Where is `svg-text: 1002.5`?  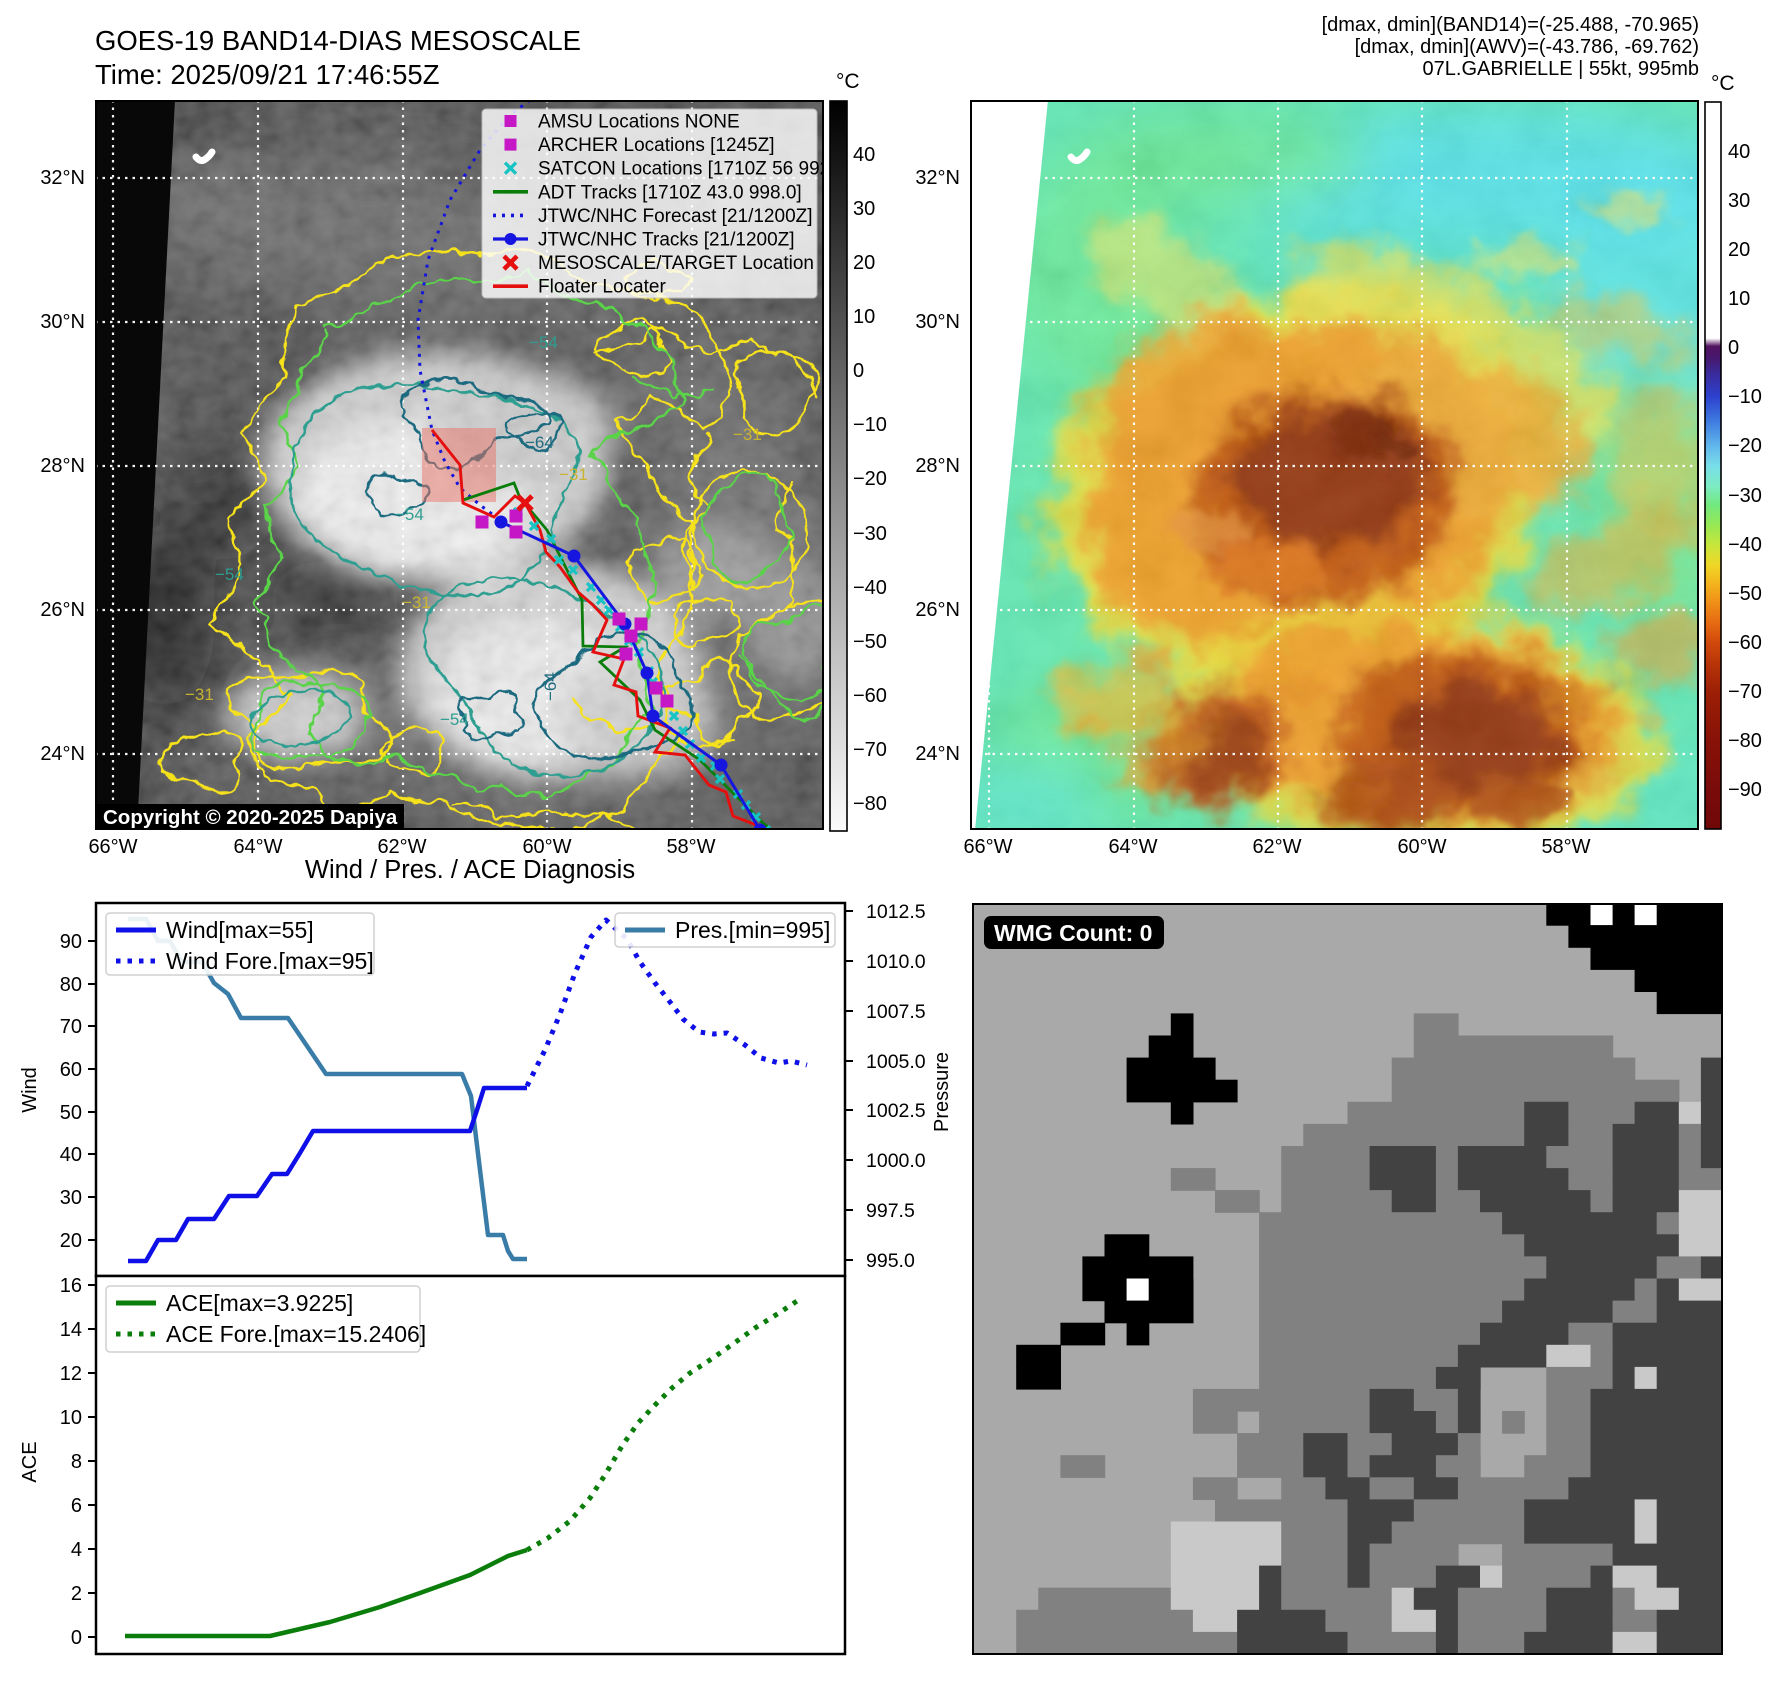
svg-text: 1002.5 is located at coordinates (896, 1111).